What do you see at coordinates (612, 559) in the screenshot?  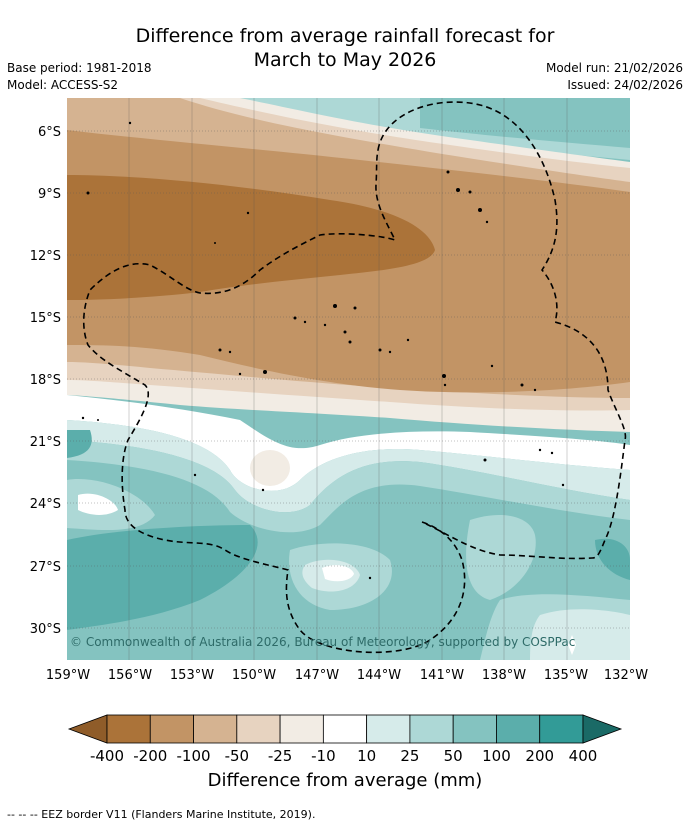 I see `field-100-200-east` at bounding box center [612, 559].